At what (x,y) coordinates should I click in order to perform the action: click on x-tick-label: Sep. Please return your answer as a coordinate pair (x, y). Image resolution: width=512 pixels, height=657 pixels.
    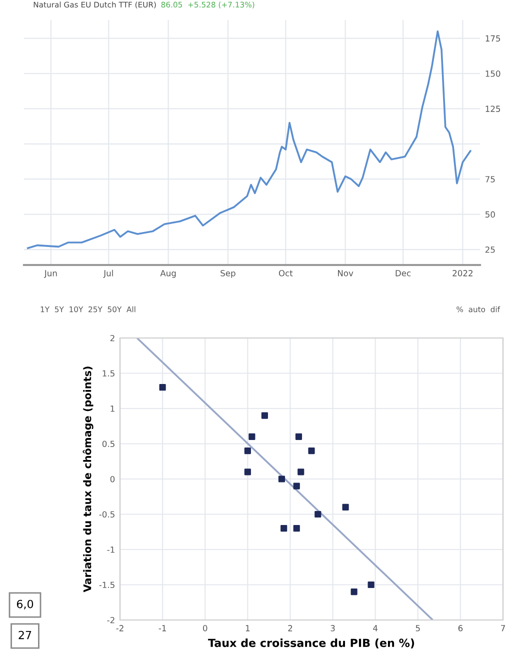
    Looking at the image, I should click on (228, 274).